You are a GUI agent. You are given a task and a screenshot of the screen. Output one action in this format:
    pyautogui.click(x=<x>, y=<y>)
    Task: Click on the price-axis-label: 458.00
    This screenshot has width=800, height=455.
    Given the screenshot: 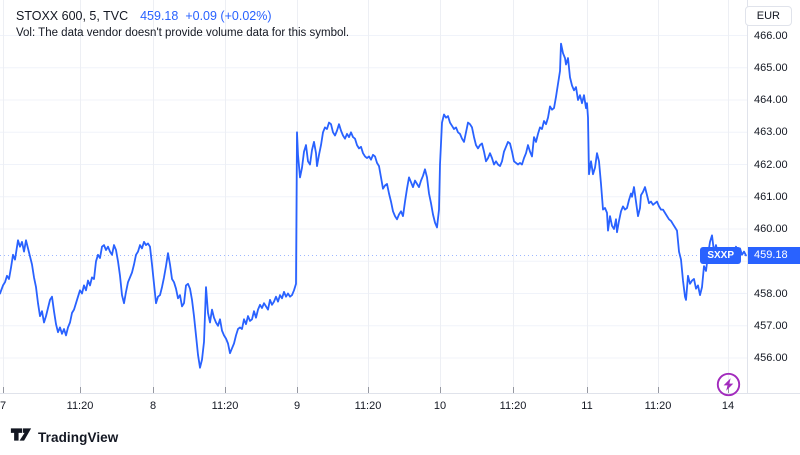 What is the action you would take?
    pyautogui.click(x=771, y=293)
    